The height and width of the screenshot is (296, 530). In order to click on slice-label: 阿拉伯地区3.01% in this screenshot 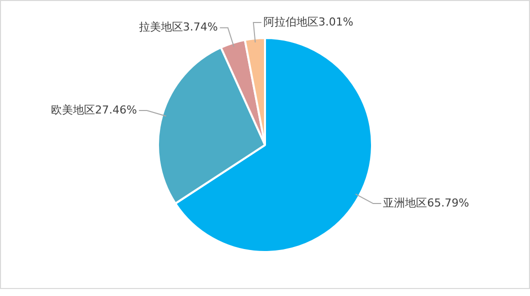, I will do `click(308, 21)`.